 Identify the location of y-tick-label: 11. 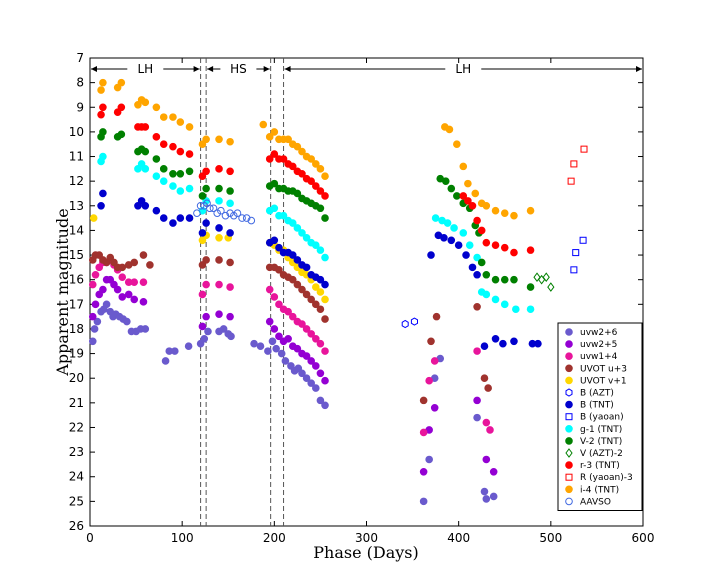
(76, 157).